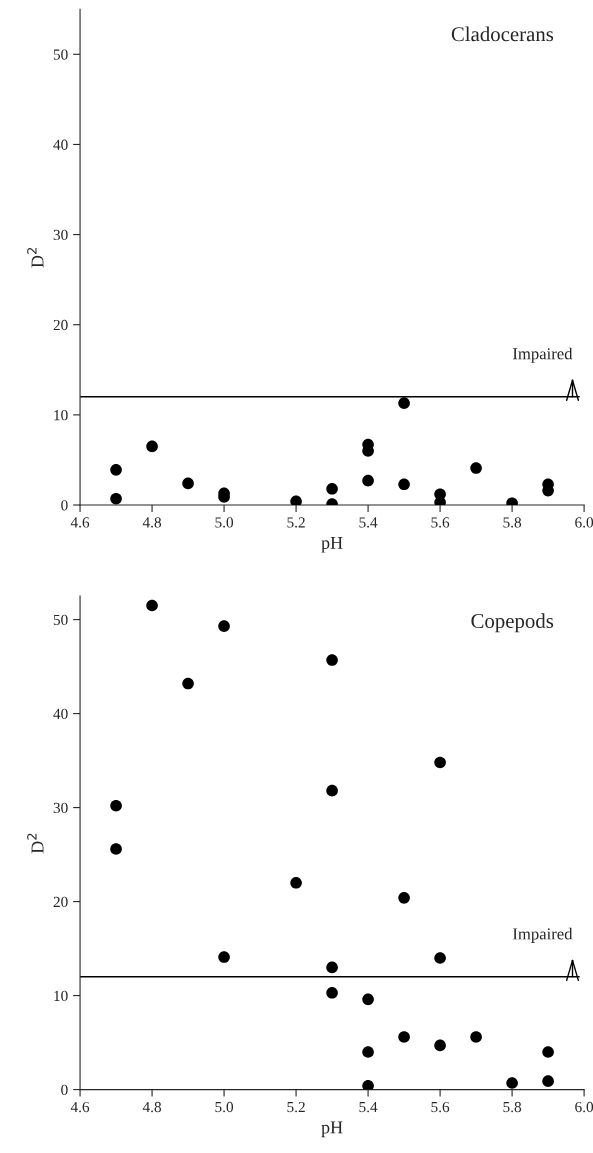  I want to click on text: Copepods, so click(512, 623).